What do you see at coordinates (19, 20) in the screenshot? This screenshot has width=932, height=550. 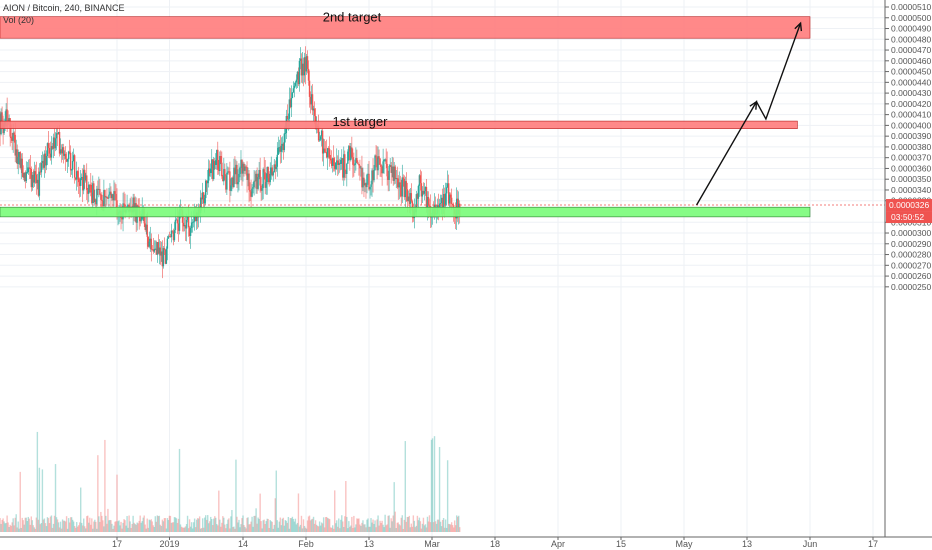 I see `volume-indicator-label: Vol (20)` at bounding box center [19, 20].